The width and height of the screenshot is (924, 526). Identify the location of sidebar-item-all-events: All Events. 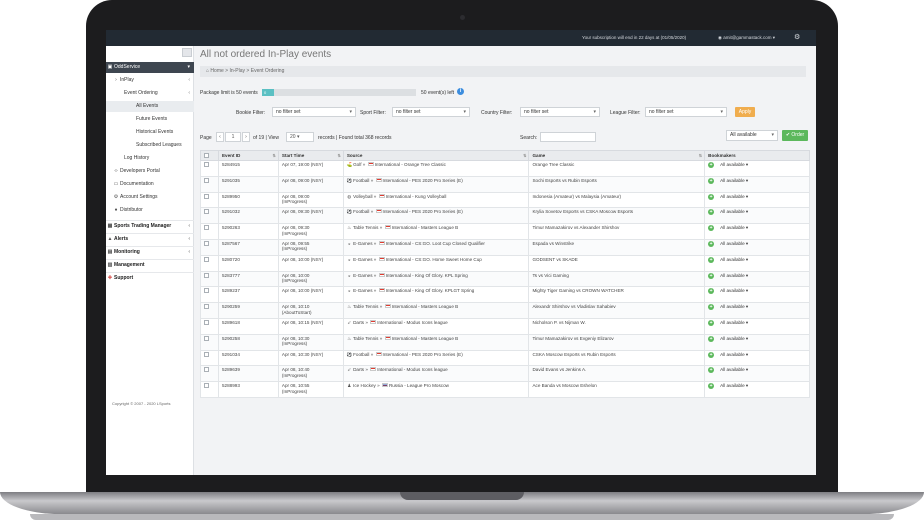
(150, 106).